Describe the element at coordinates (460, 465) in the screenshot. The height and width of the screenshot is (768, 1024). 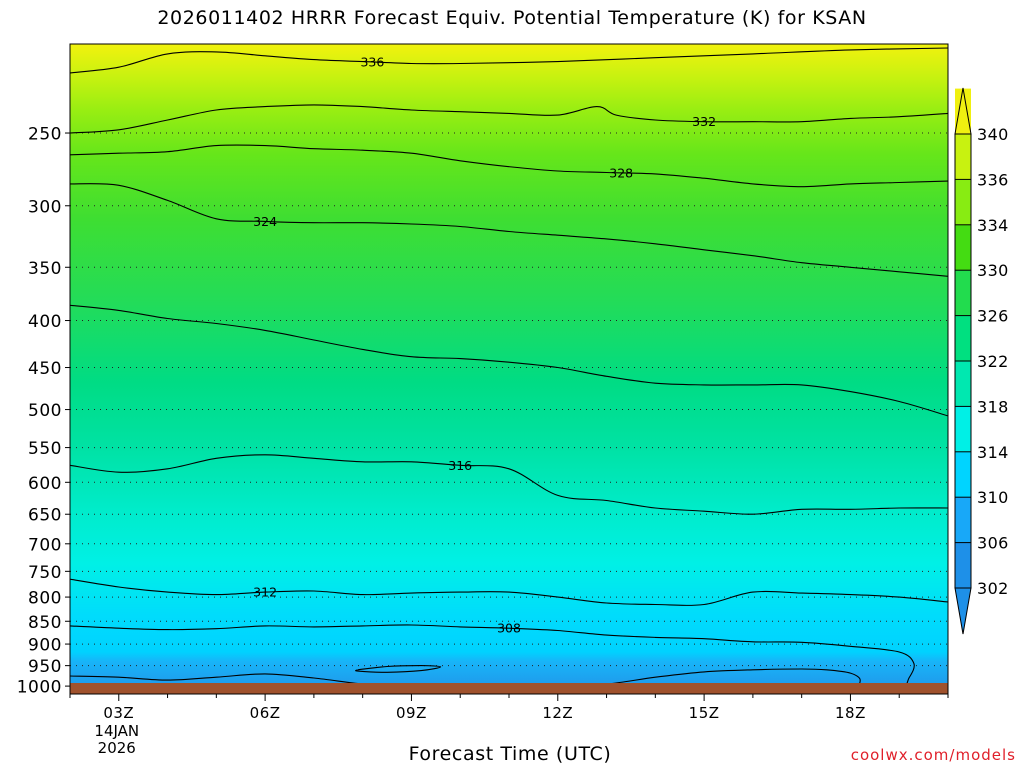
I see `contour-label-316: 316` at that location.